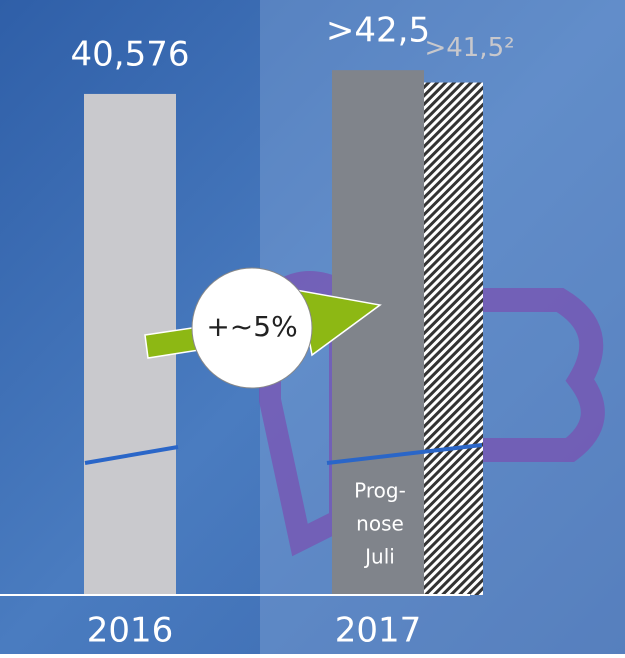 The width and height of the screenshot is (625, 658). Describe the element at coordinates (379, 557) in the screenshot. I see `forecast-note: Juli` at that location.